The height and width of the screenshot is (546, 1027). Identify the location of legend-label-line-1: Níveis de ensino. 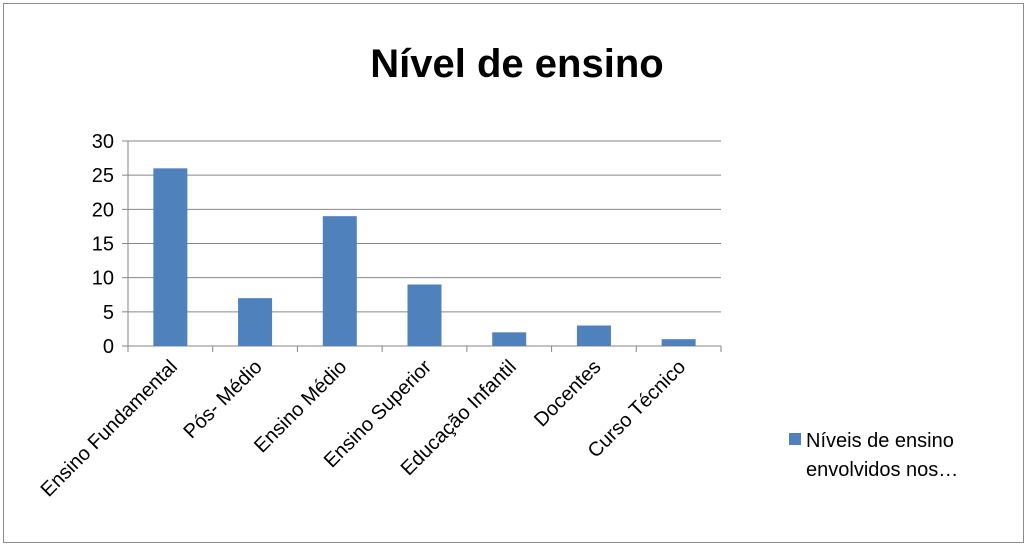
(880, 441).